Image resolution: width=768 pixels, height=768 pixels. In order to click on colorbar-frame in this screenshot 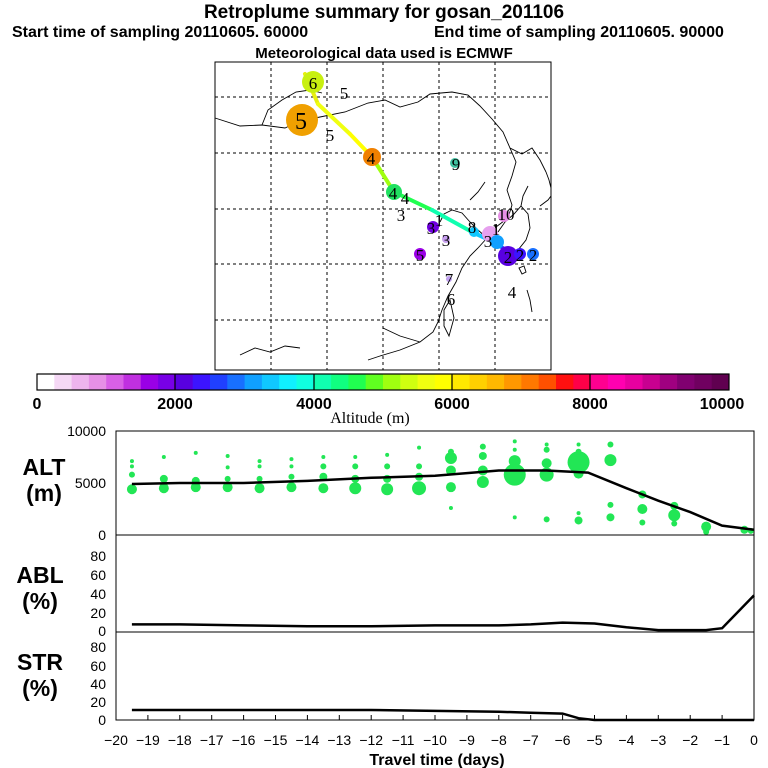, I will do `click(383, 382)`.